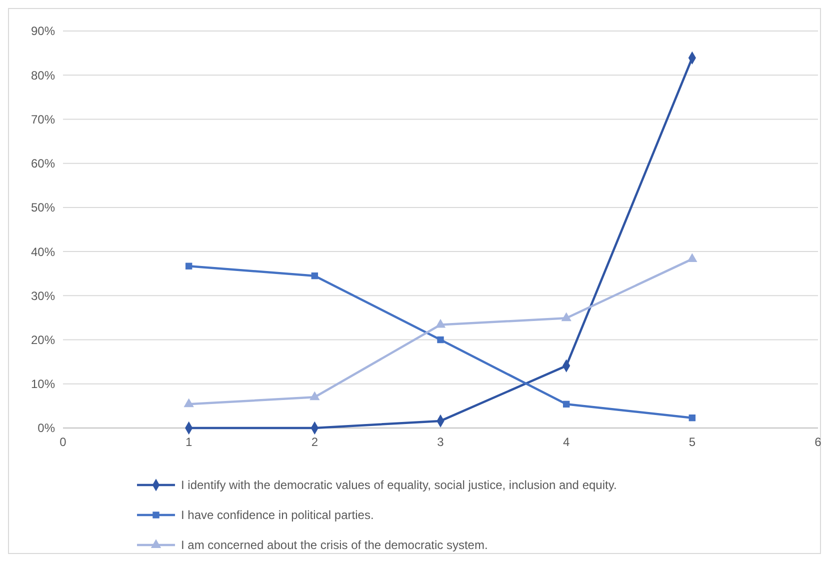 Image resolution: width=829 pixels, height=562 pixels. I want to click on y-tick-label: 40%, so click(43, 251).